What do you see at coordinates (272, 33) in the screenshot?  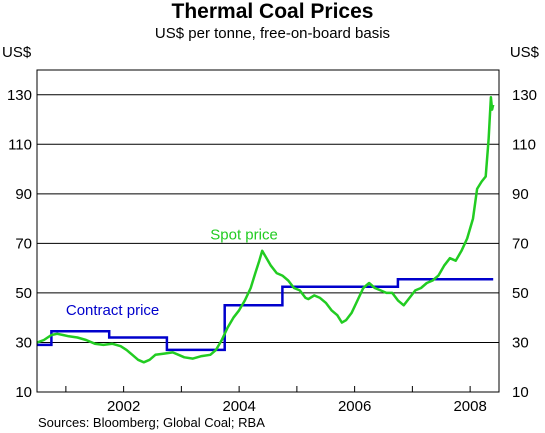 I see `chart-subtitle: US$ per tonne, free-on-board basis` at bounding box center [272, 33].